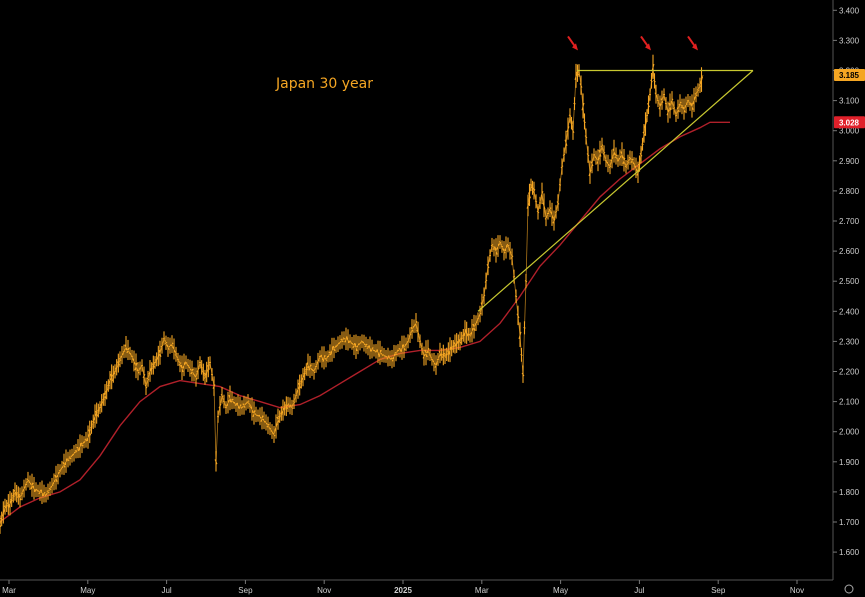 The width and height of the screenshot is (865, 597). Describe the element at coordinates (849, 251) in the screenshot. I see `y-tick-label: 2.600` at that location.